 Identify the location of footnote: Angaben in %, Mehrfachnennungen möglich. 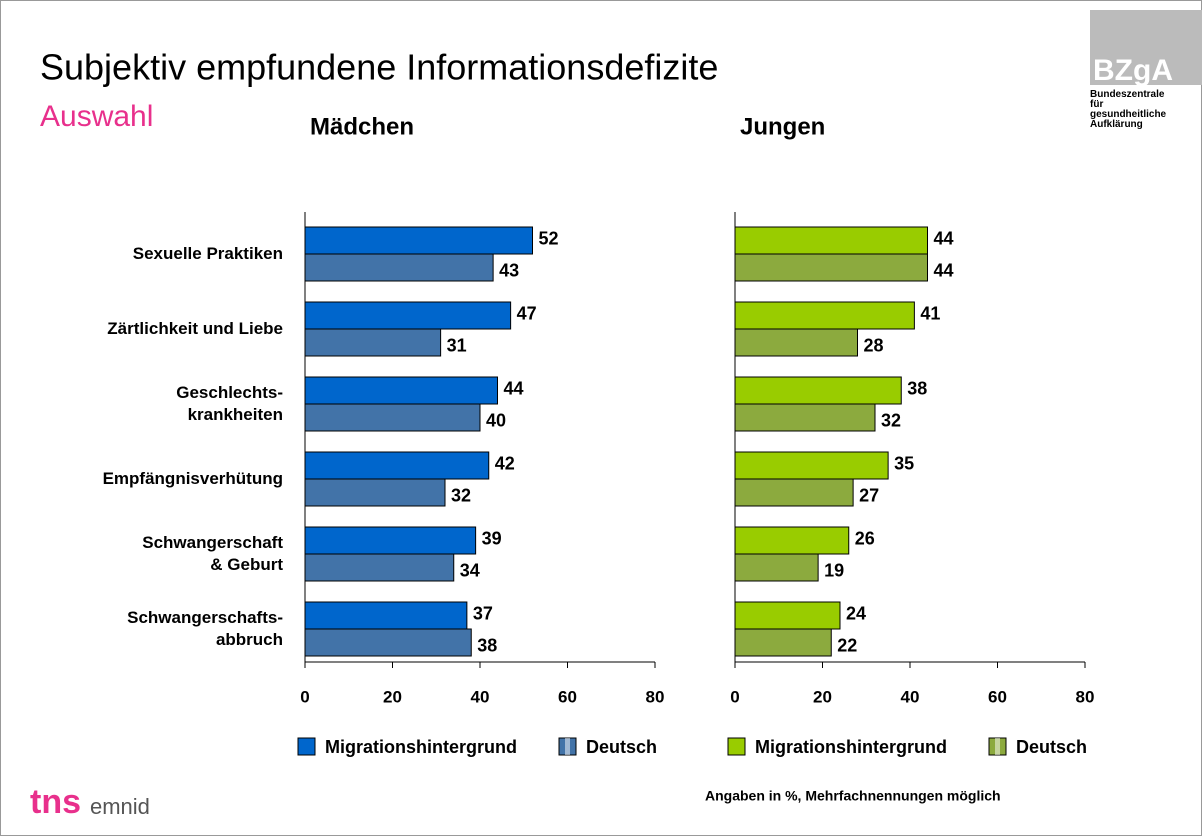
(853, 796).